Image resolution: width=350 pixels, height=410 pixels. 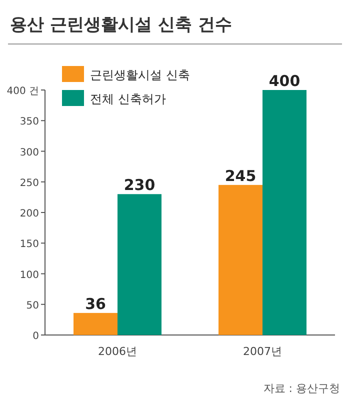 What do you see at coordinates (140, 185) in the screenshot?
I see `data-label: 230` at bounding box center [140, 185].